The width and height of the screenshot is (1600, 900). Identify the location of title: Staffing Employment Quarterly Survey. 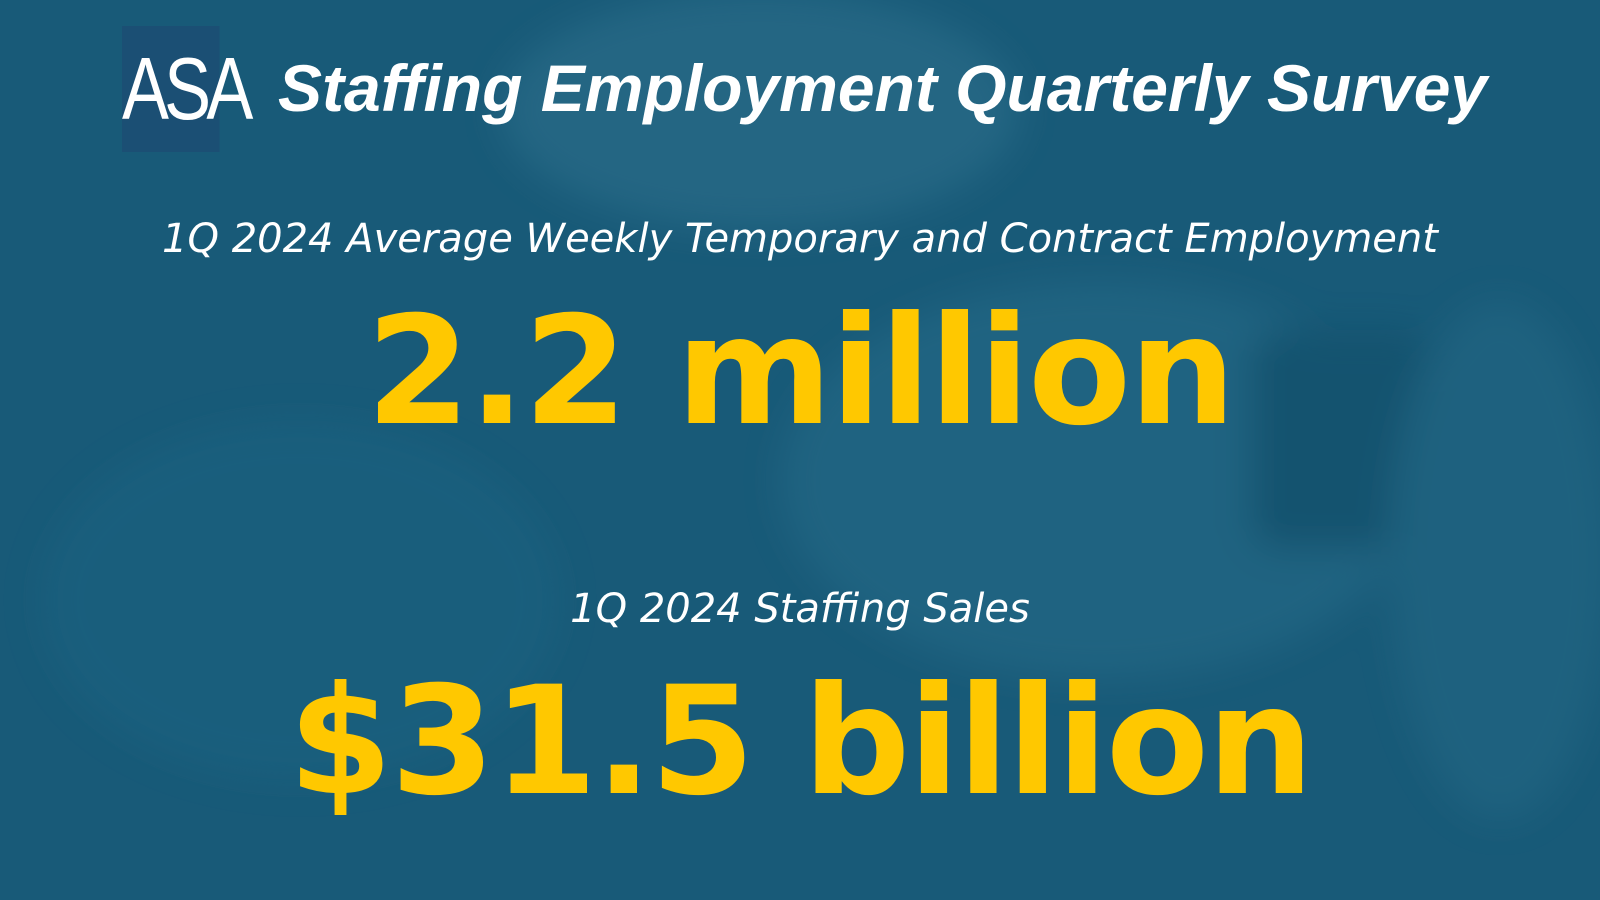
(883, 88).